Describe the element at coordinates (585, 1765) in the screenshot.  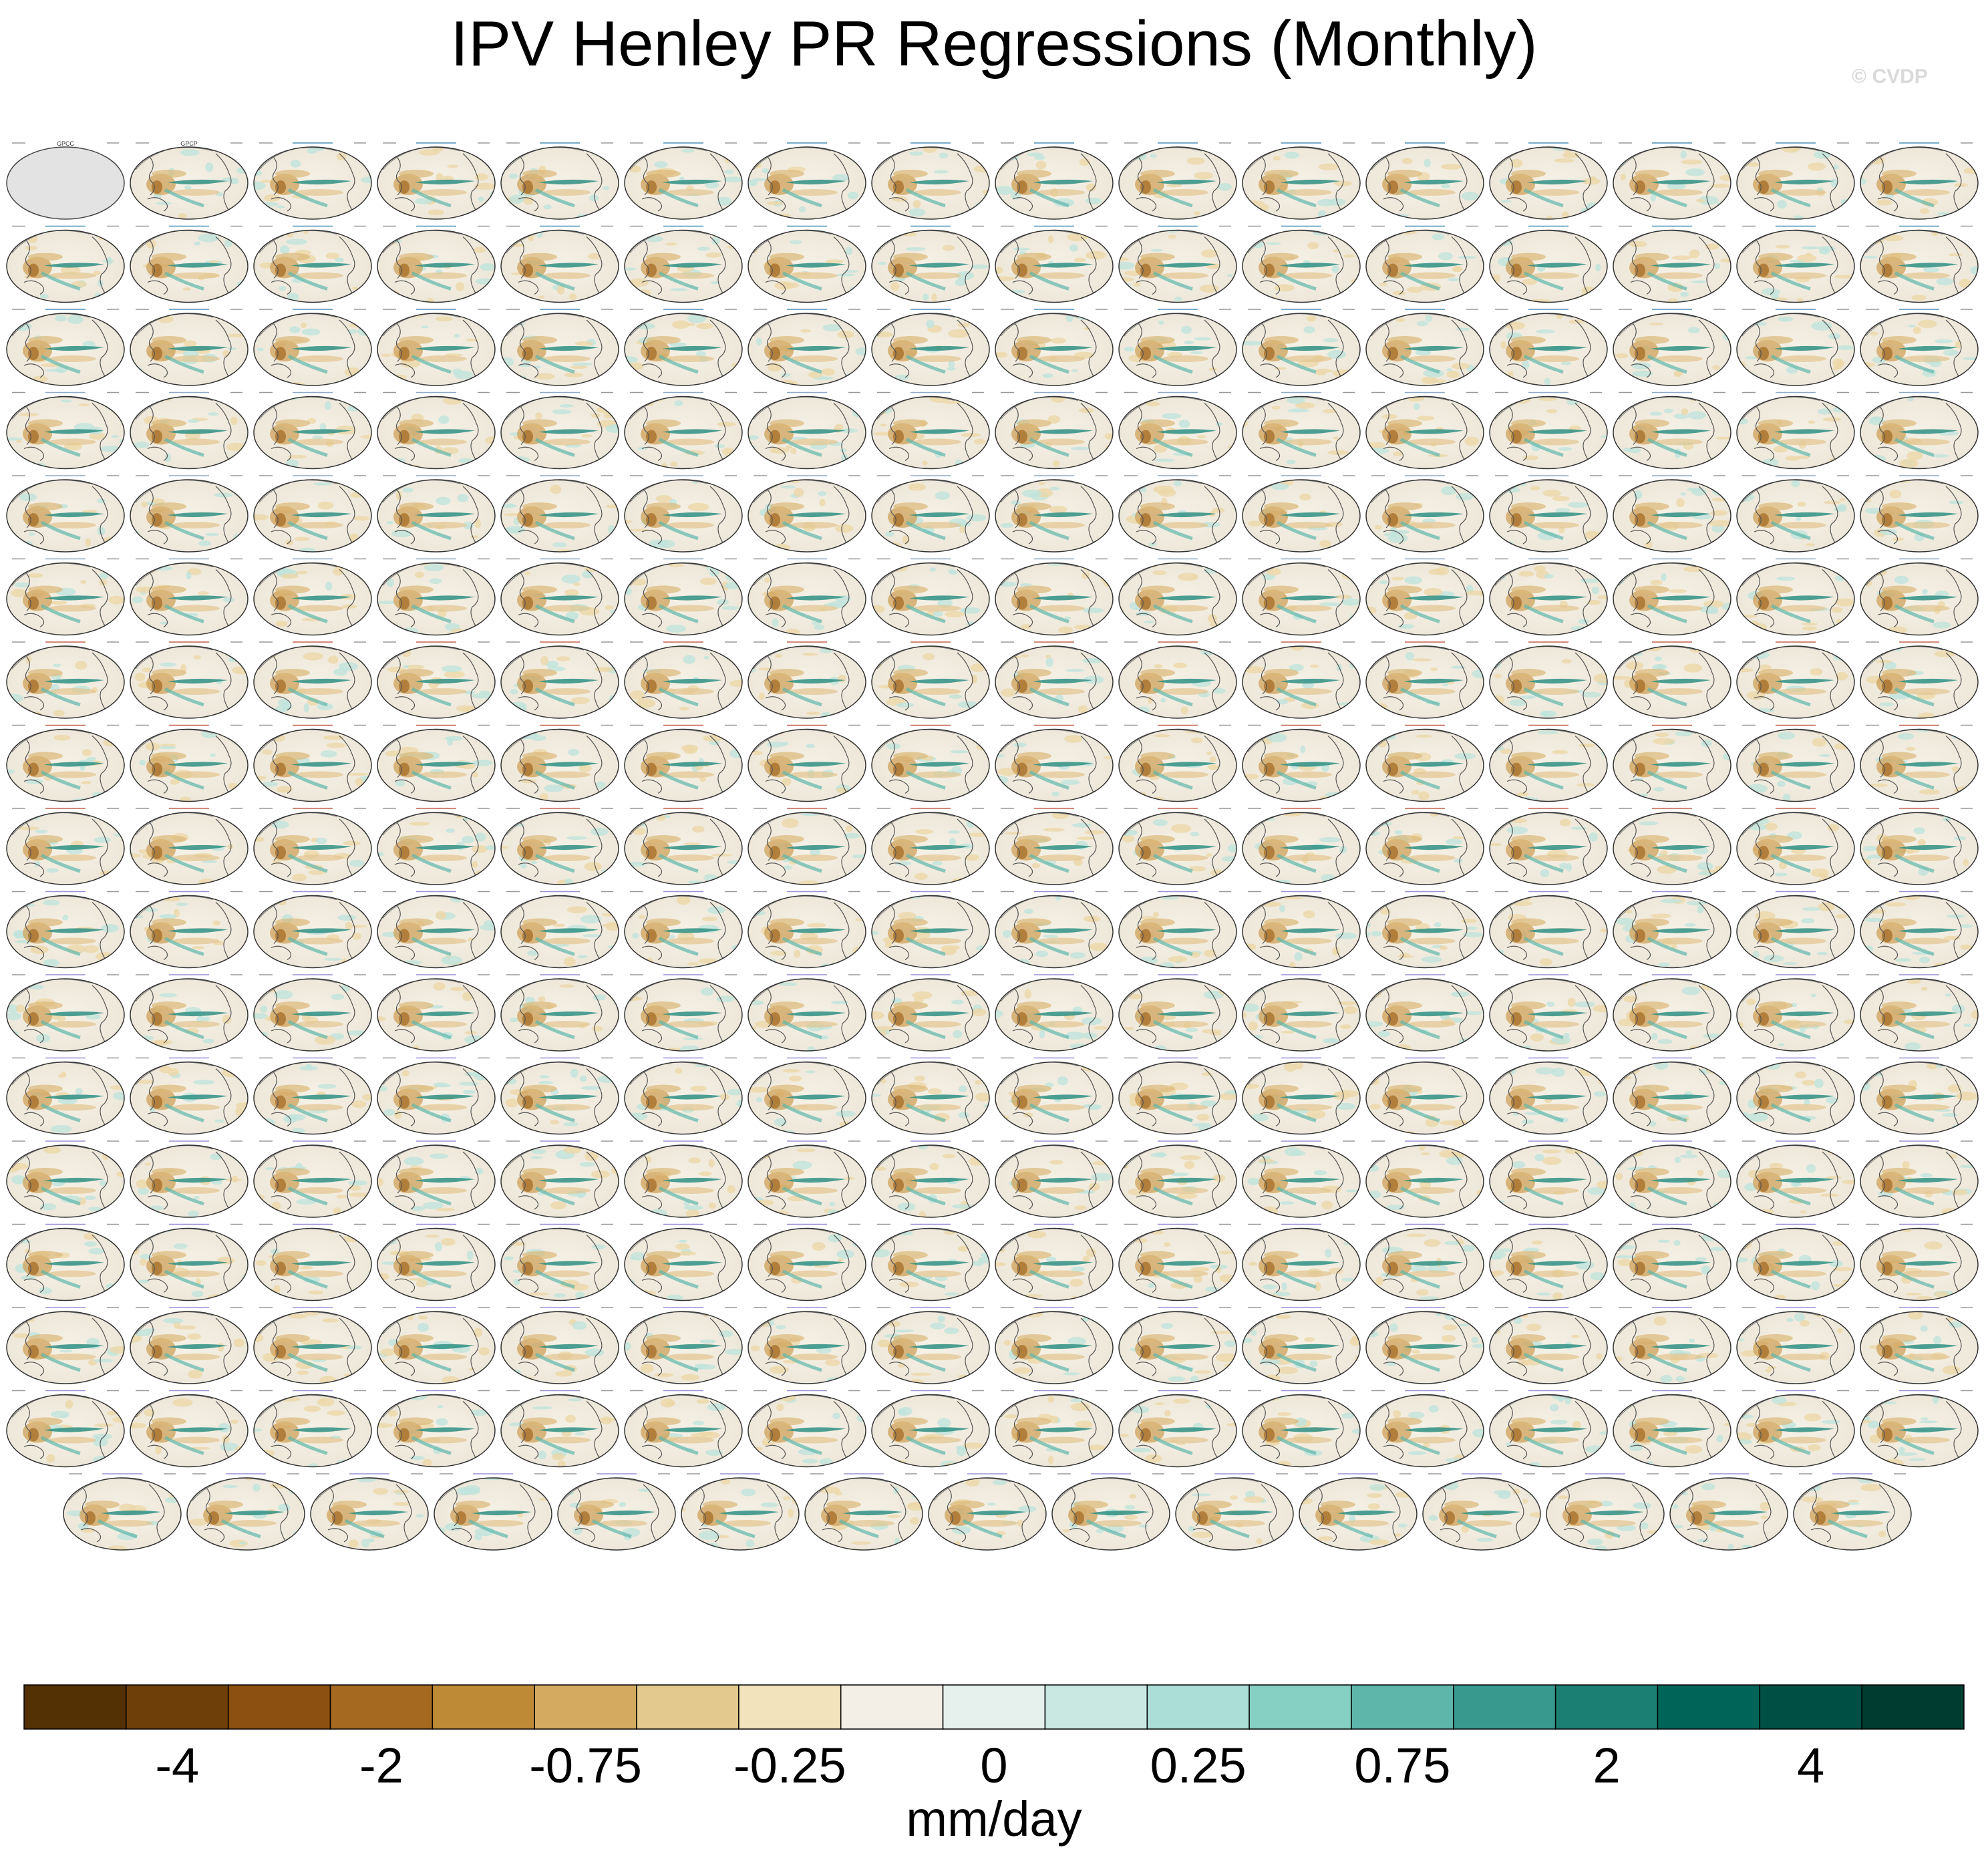
I see `colorbar-tick-label: -0.75` at that location.